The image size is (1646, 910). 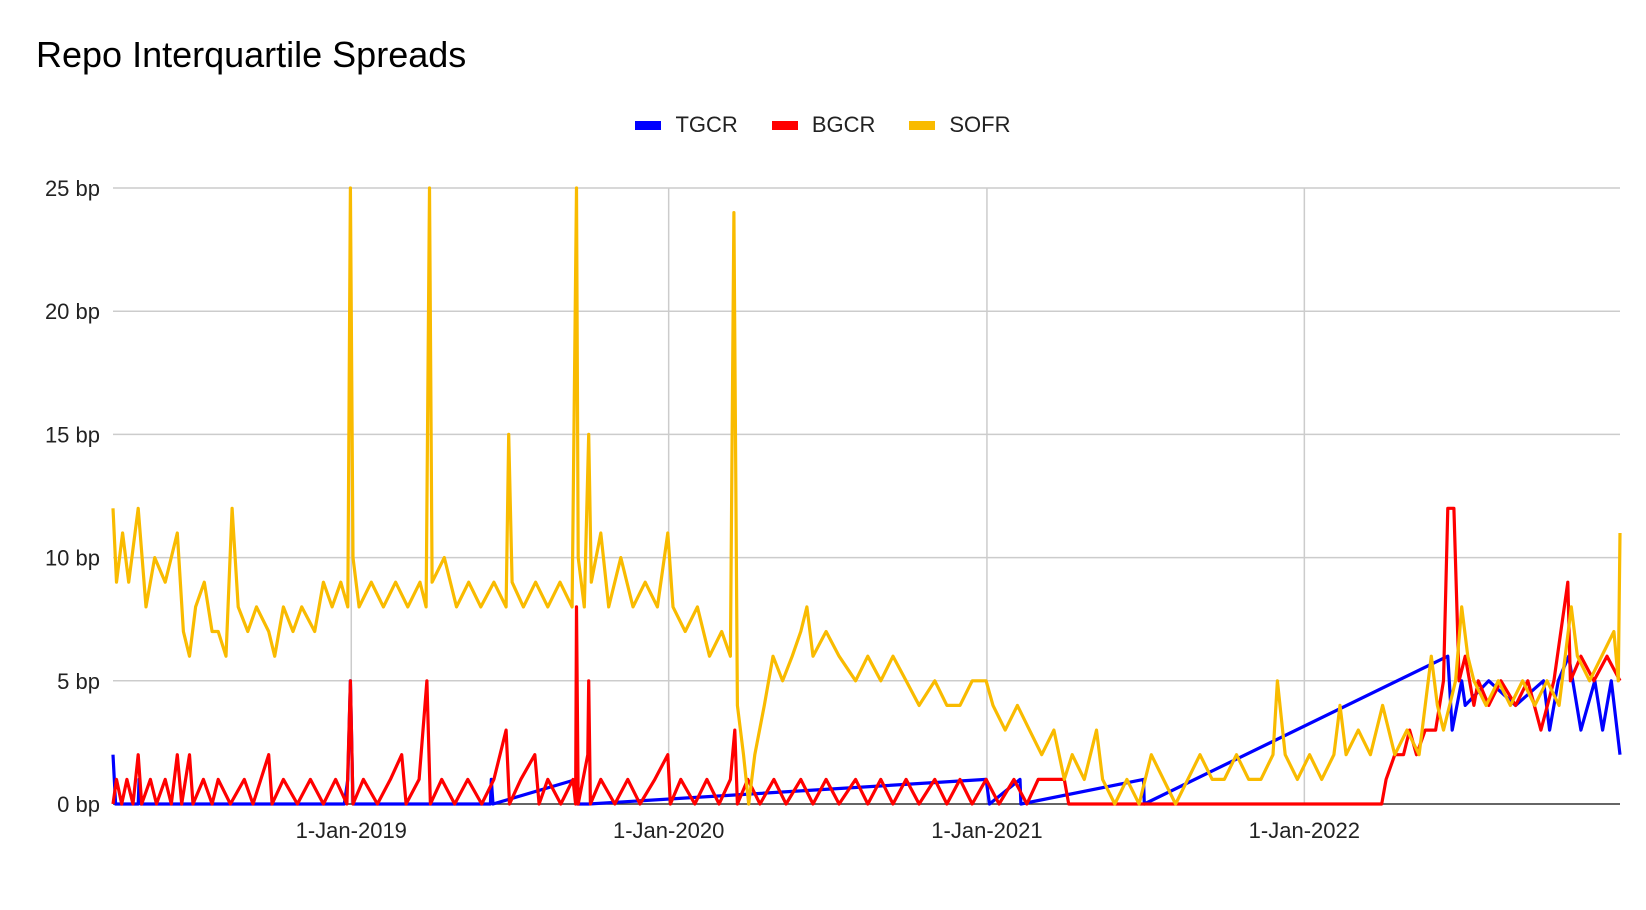 I want to click on x-tick-label: 1-Jan-2022, so click(x=1304, y=830).